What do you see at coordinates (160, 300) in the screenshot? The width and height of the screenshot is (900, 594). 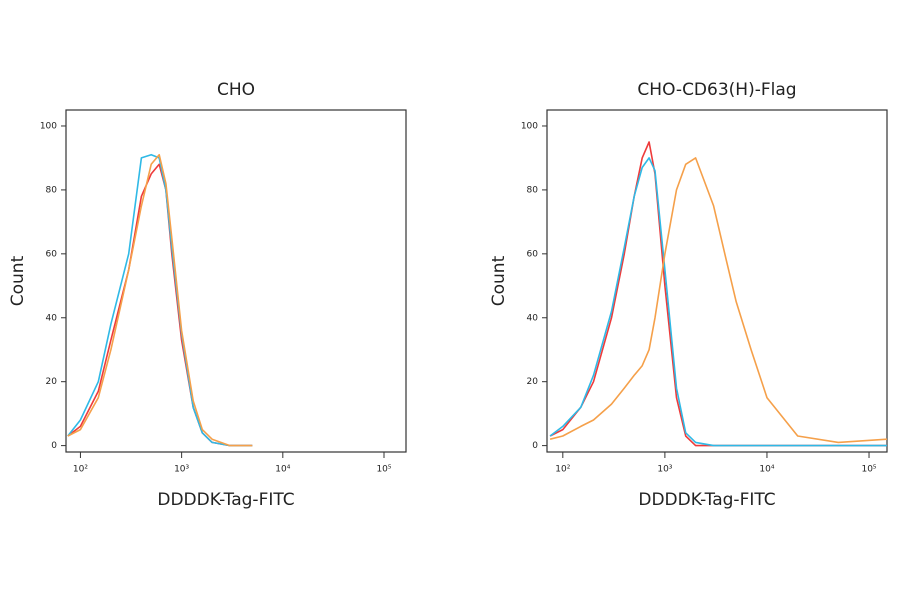 I see `histogram-line` at bounding box center [160, 300].